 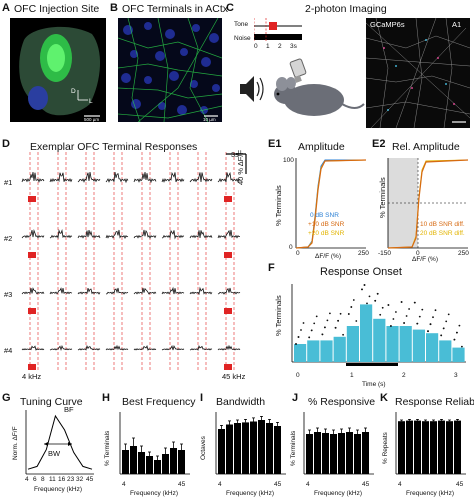 What do you see at coordinates (90, 479) in the screenshot?
I see `g-xtick-45: 45` at bounding box center [90, 479].